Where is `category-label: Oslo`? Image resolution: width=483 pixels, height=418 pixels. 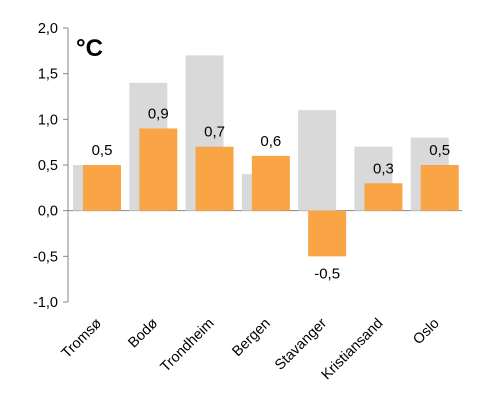 category-label: Oslo is located at coordinates (426, 332).